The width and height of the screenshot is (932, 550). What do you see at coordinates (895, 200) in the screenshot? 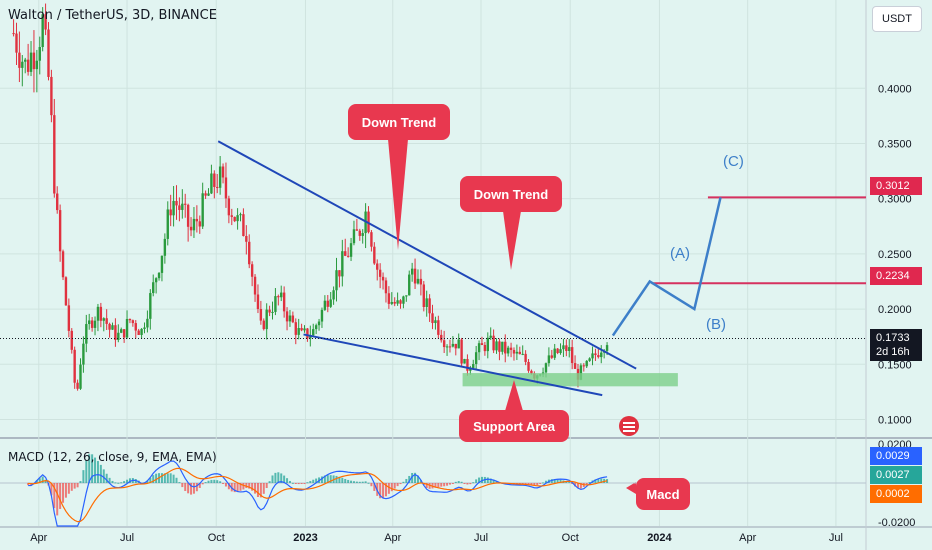
I see `y-tick-label: 0.3000` at bounding box center [895, 200].